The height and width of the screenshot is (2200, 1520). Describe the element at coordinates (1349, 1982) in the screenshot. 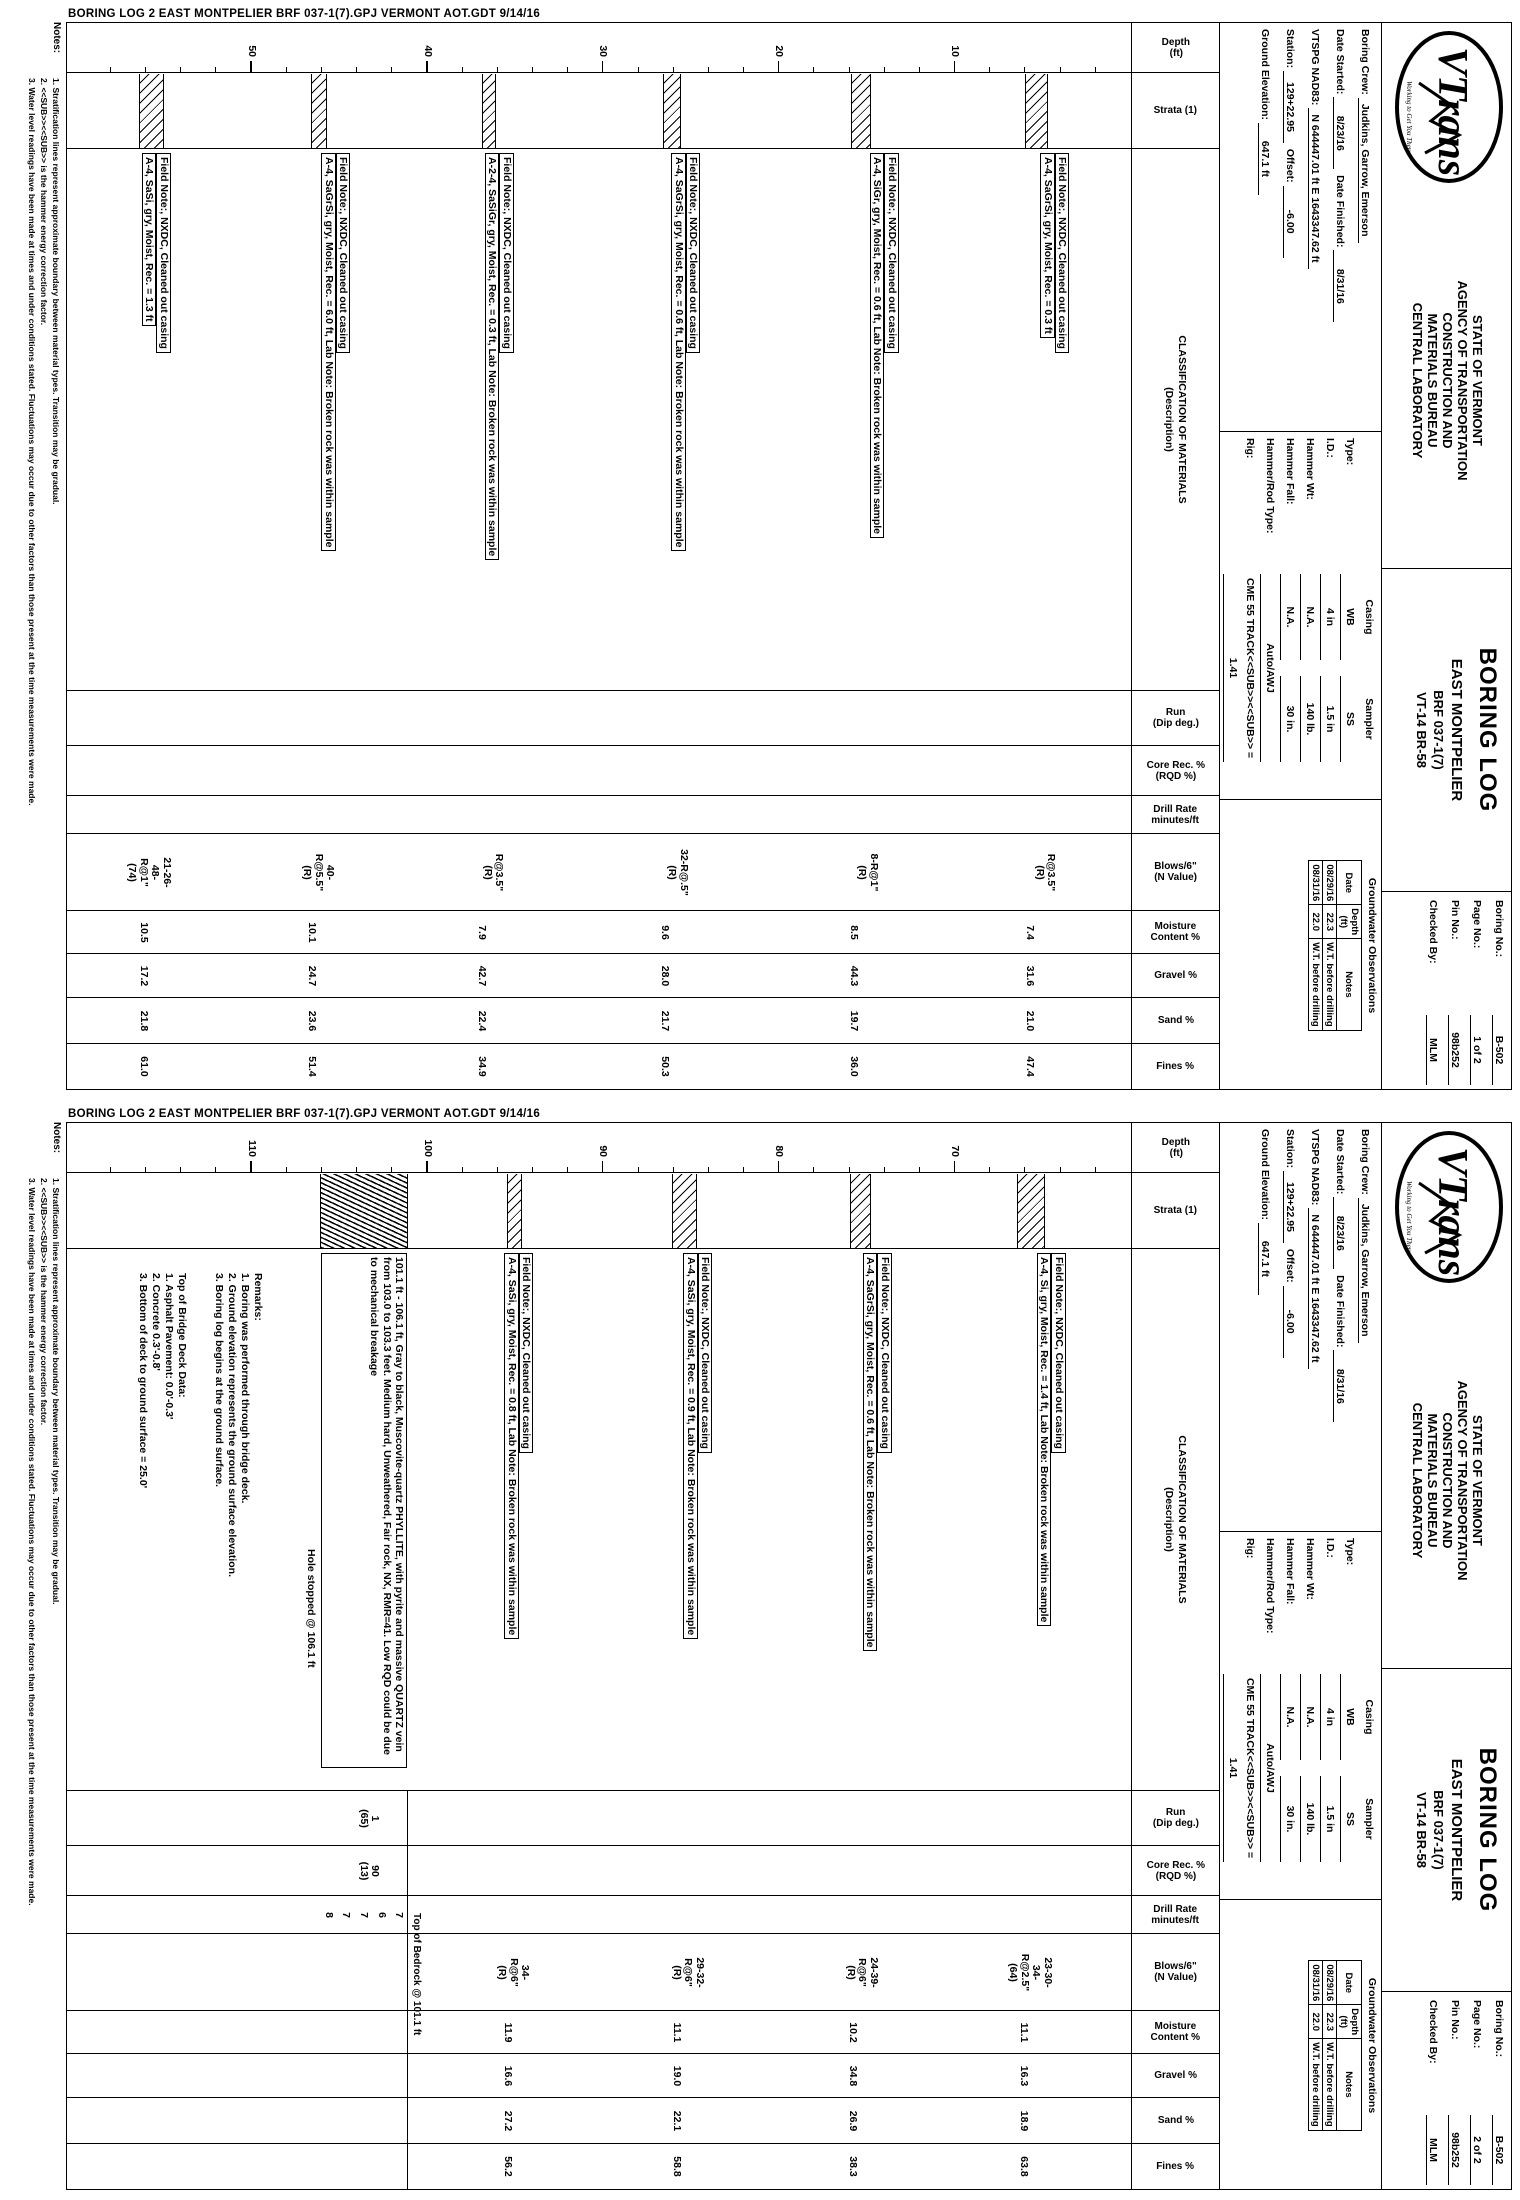

I see `gw-date-header: Date` at that location.